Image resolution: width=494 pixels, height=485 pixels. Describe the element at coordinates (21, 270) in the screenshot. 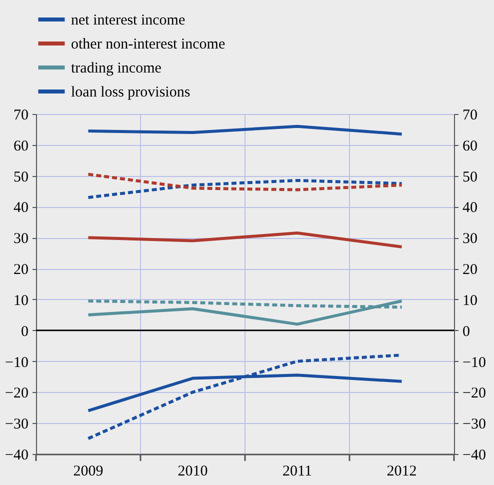

I see `y-tick-label: 20` at that location.